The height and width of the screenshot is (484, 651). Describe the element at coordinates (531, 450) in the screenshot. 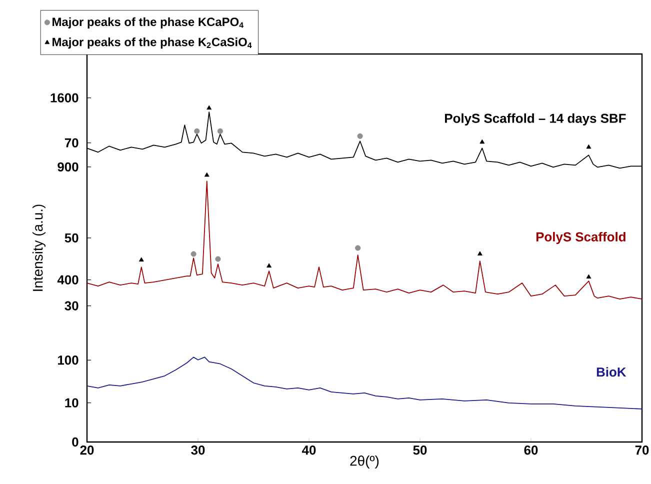

I see `x-tick-label: 60` at that location.